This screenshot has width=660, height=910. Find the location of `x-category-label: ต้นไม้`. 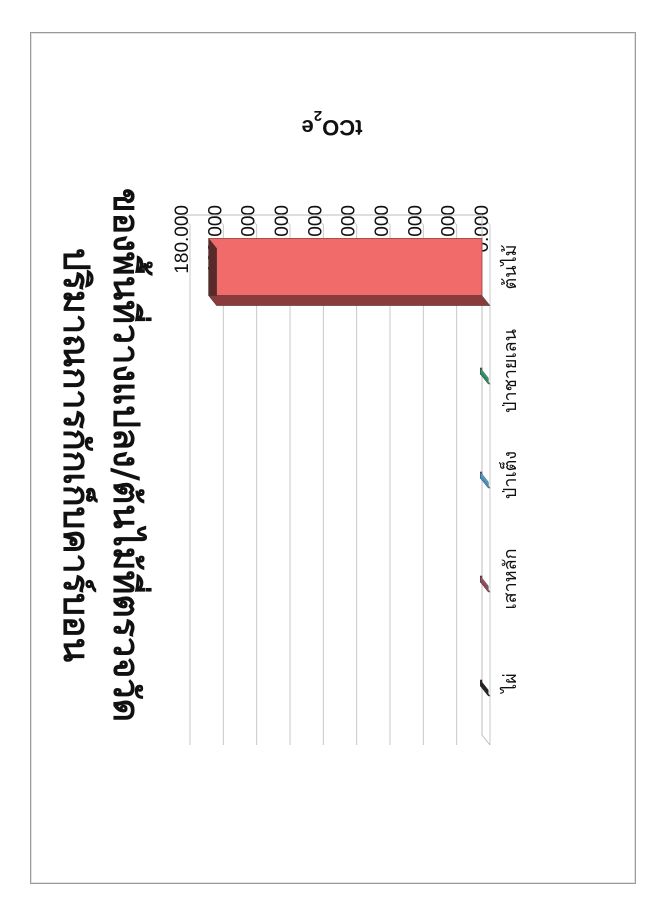

x-category-label: ต้นไม้ is located at coordinates (510, 267).